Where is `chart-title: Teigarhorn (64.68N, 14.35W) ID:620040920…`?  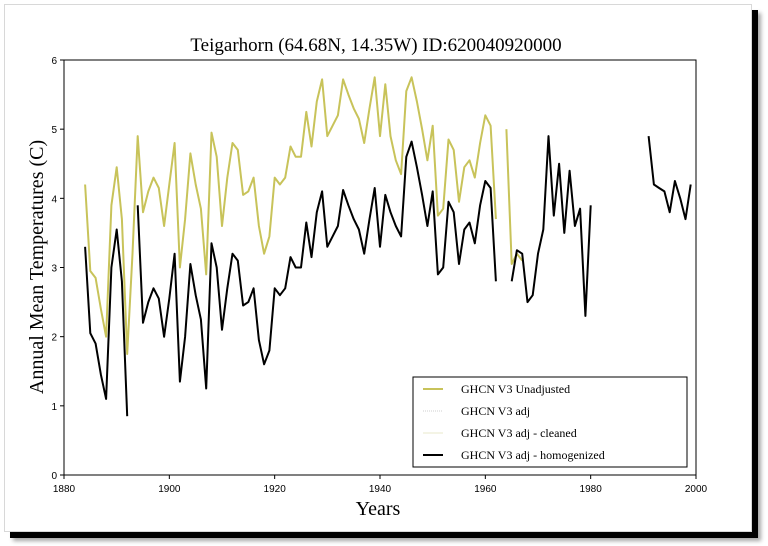
chart-title: Teigarhorn (64.68N, 14.35W) ID:620040920… is located at coordinates (375, 45).